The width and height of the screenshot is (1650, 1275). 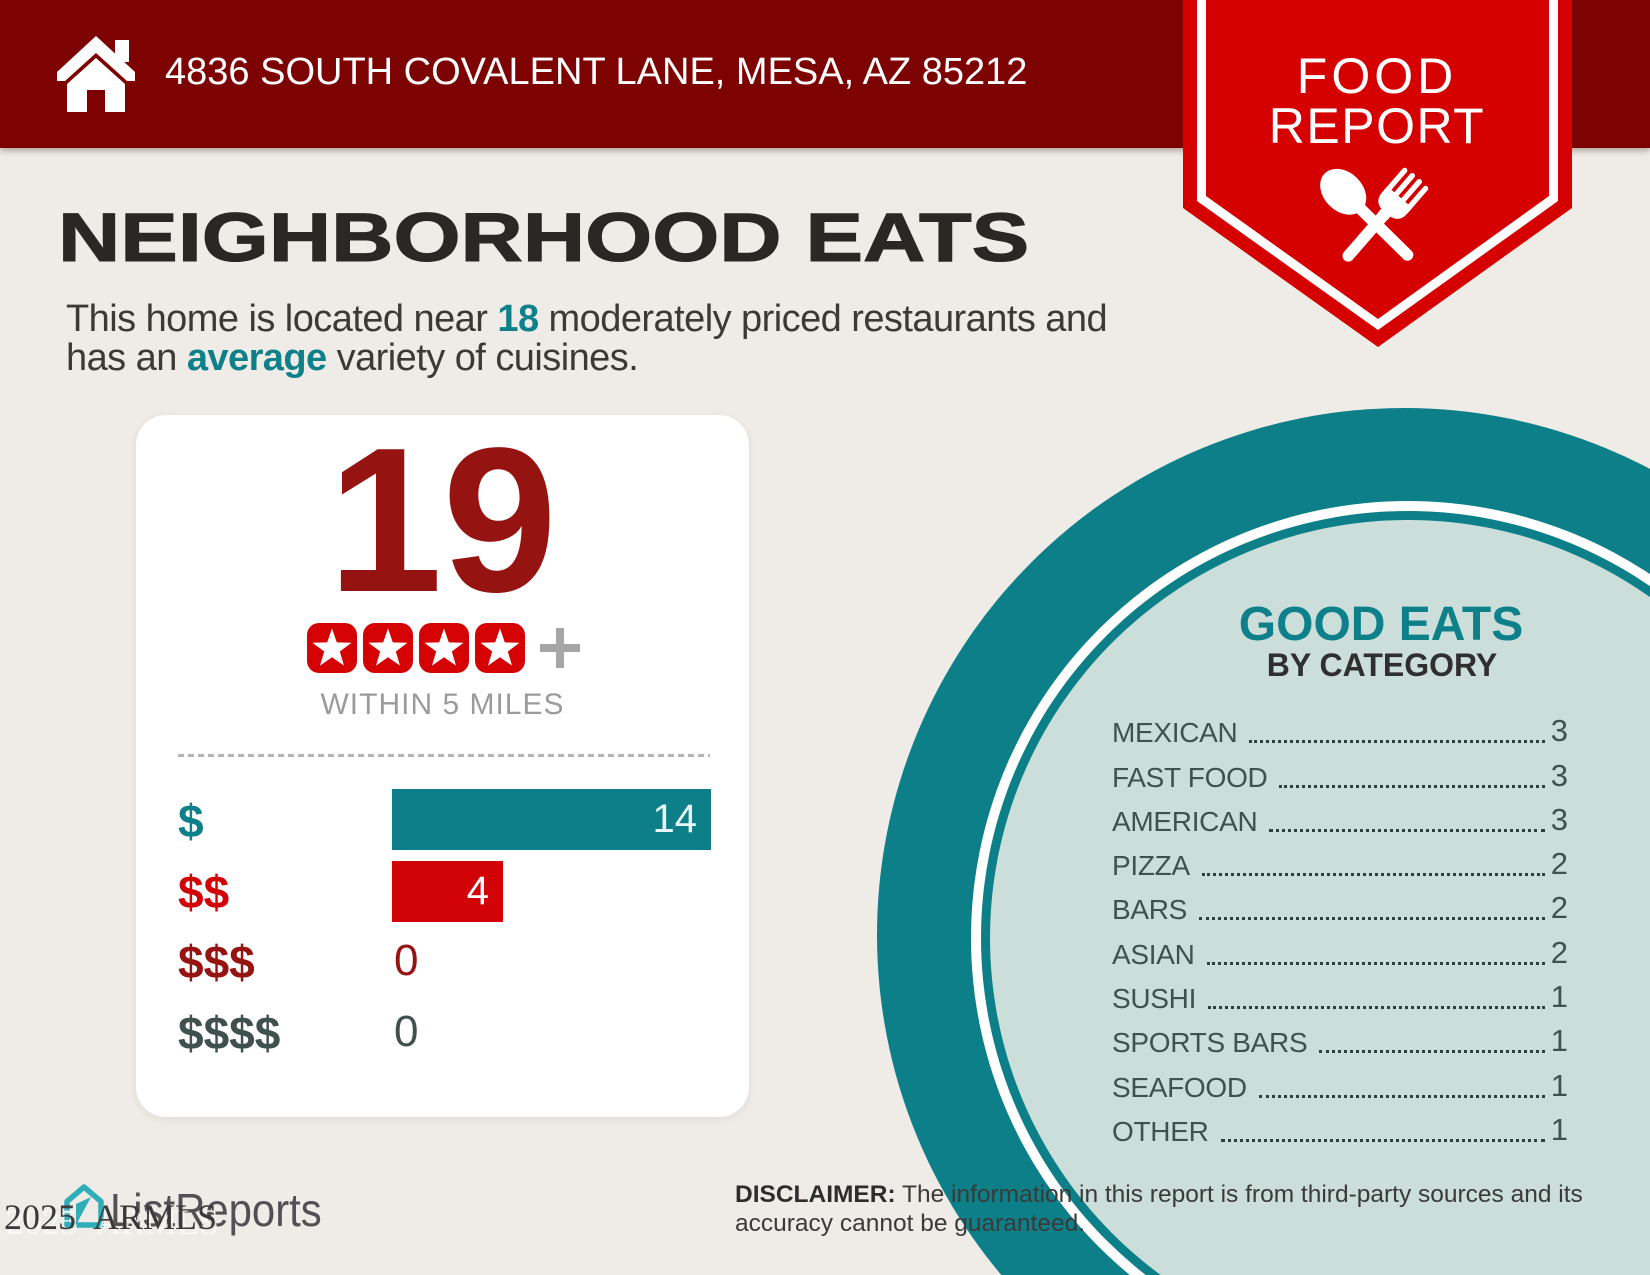 What do you see at coordinates (1377, 126) in the screenshot?
I see `svg-text: REPORT` at bounding box center [1377, 126].